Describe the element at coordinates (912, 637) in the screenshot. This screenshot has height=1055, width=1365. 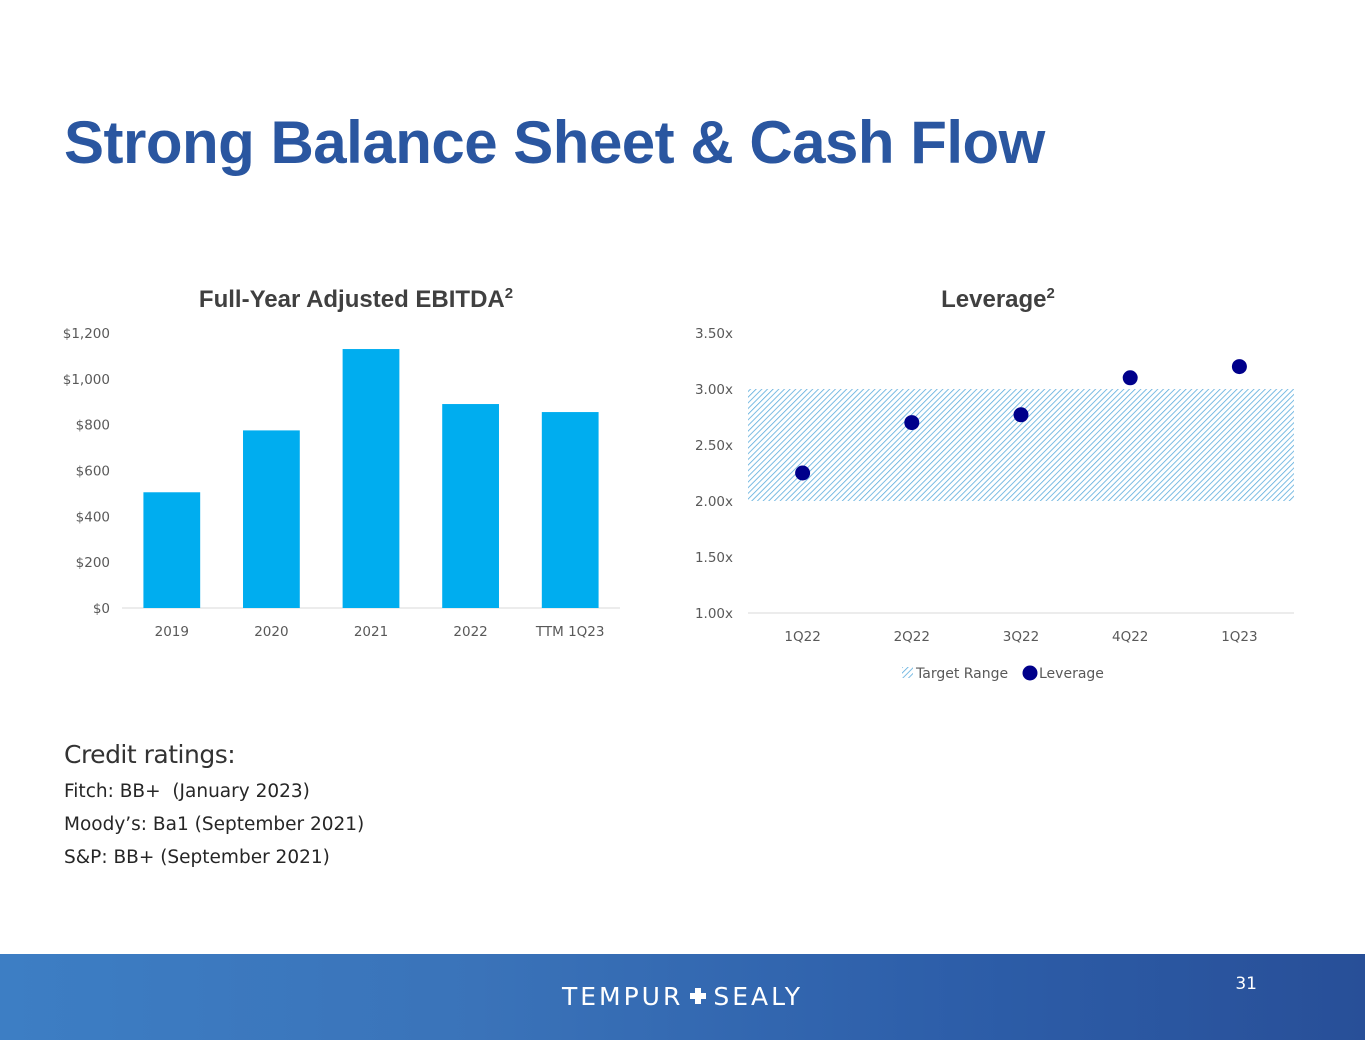
I see `x-tick-label: 2Q22` at that location.